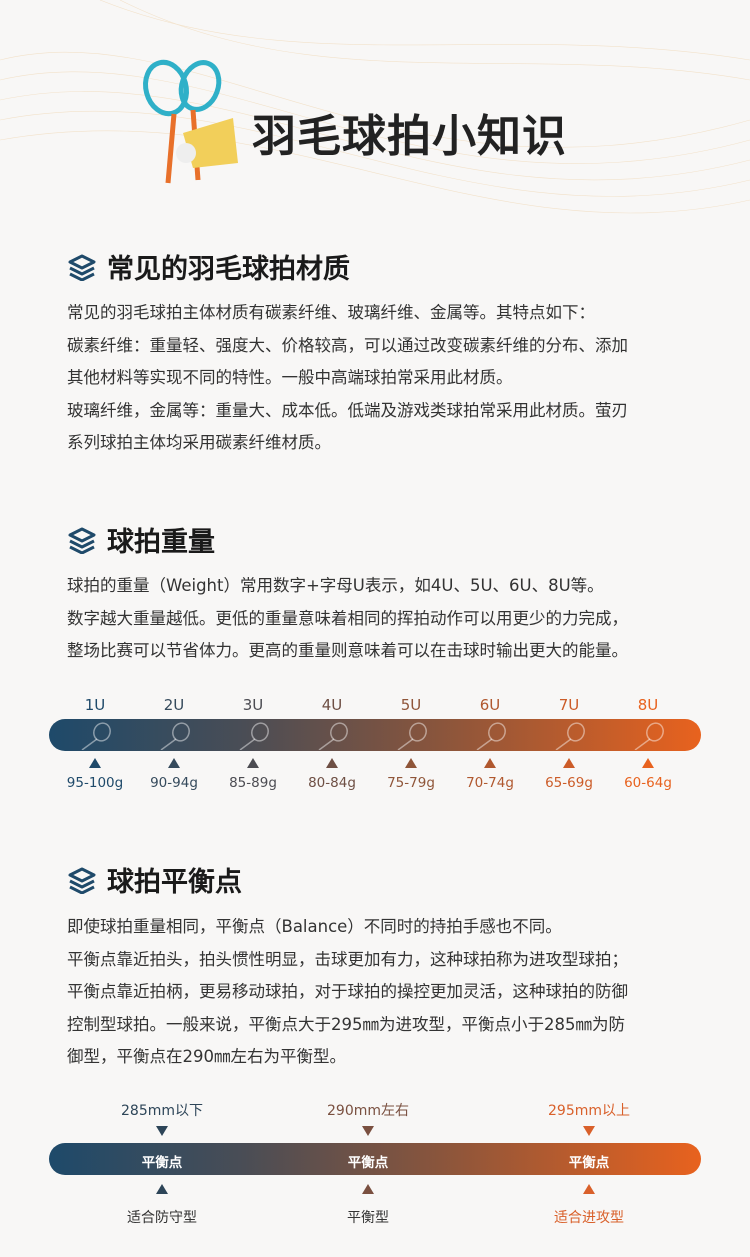 This screenshot has height=1257, width=750. Describe the element at coordinates (335, 585) in the screenshot. I see `paragraph-line: 球拍的重量（Weight）常用数字+字母U表示，如4U、5U、6U、8U等。` at that location.